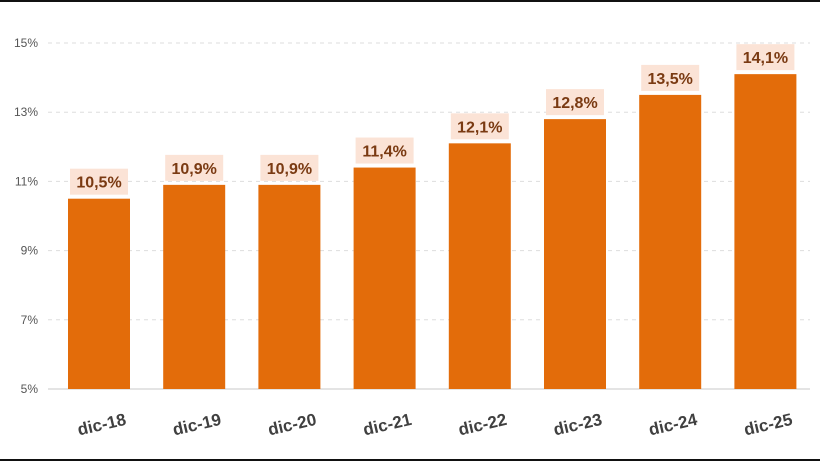 Image resolution: width=820 pixels, height=461 pixels. I want to click on x-tick-label: dic-18, so click(102, 425).